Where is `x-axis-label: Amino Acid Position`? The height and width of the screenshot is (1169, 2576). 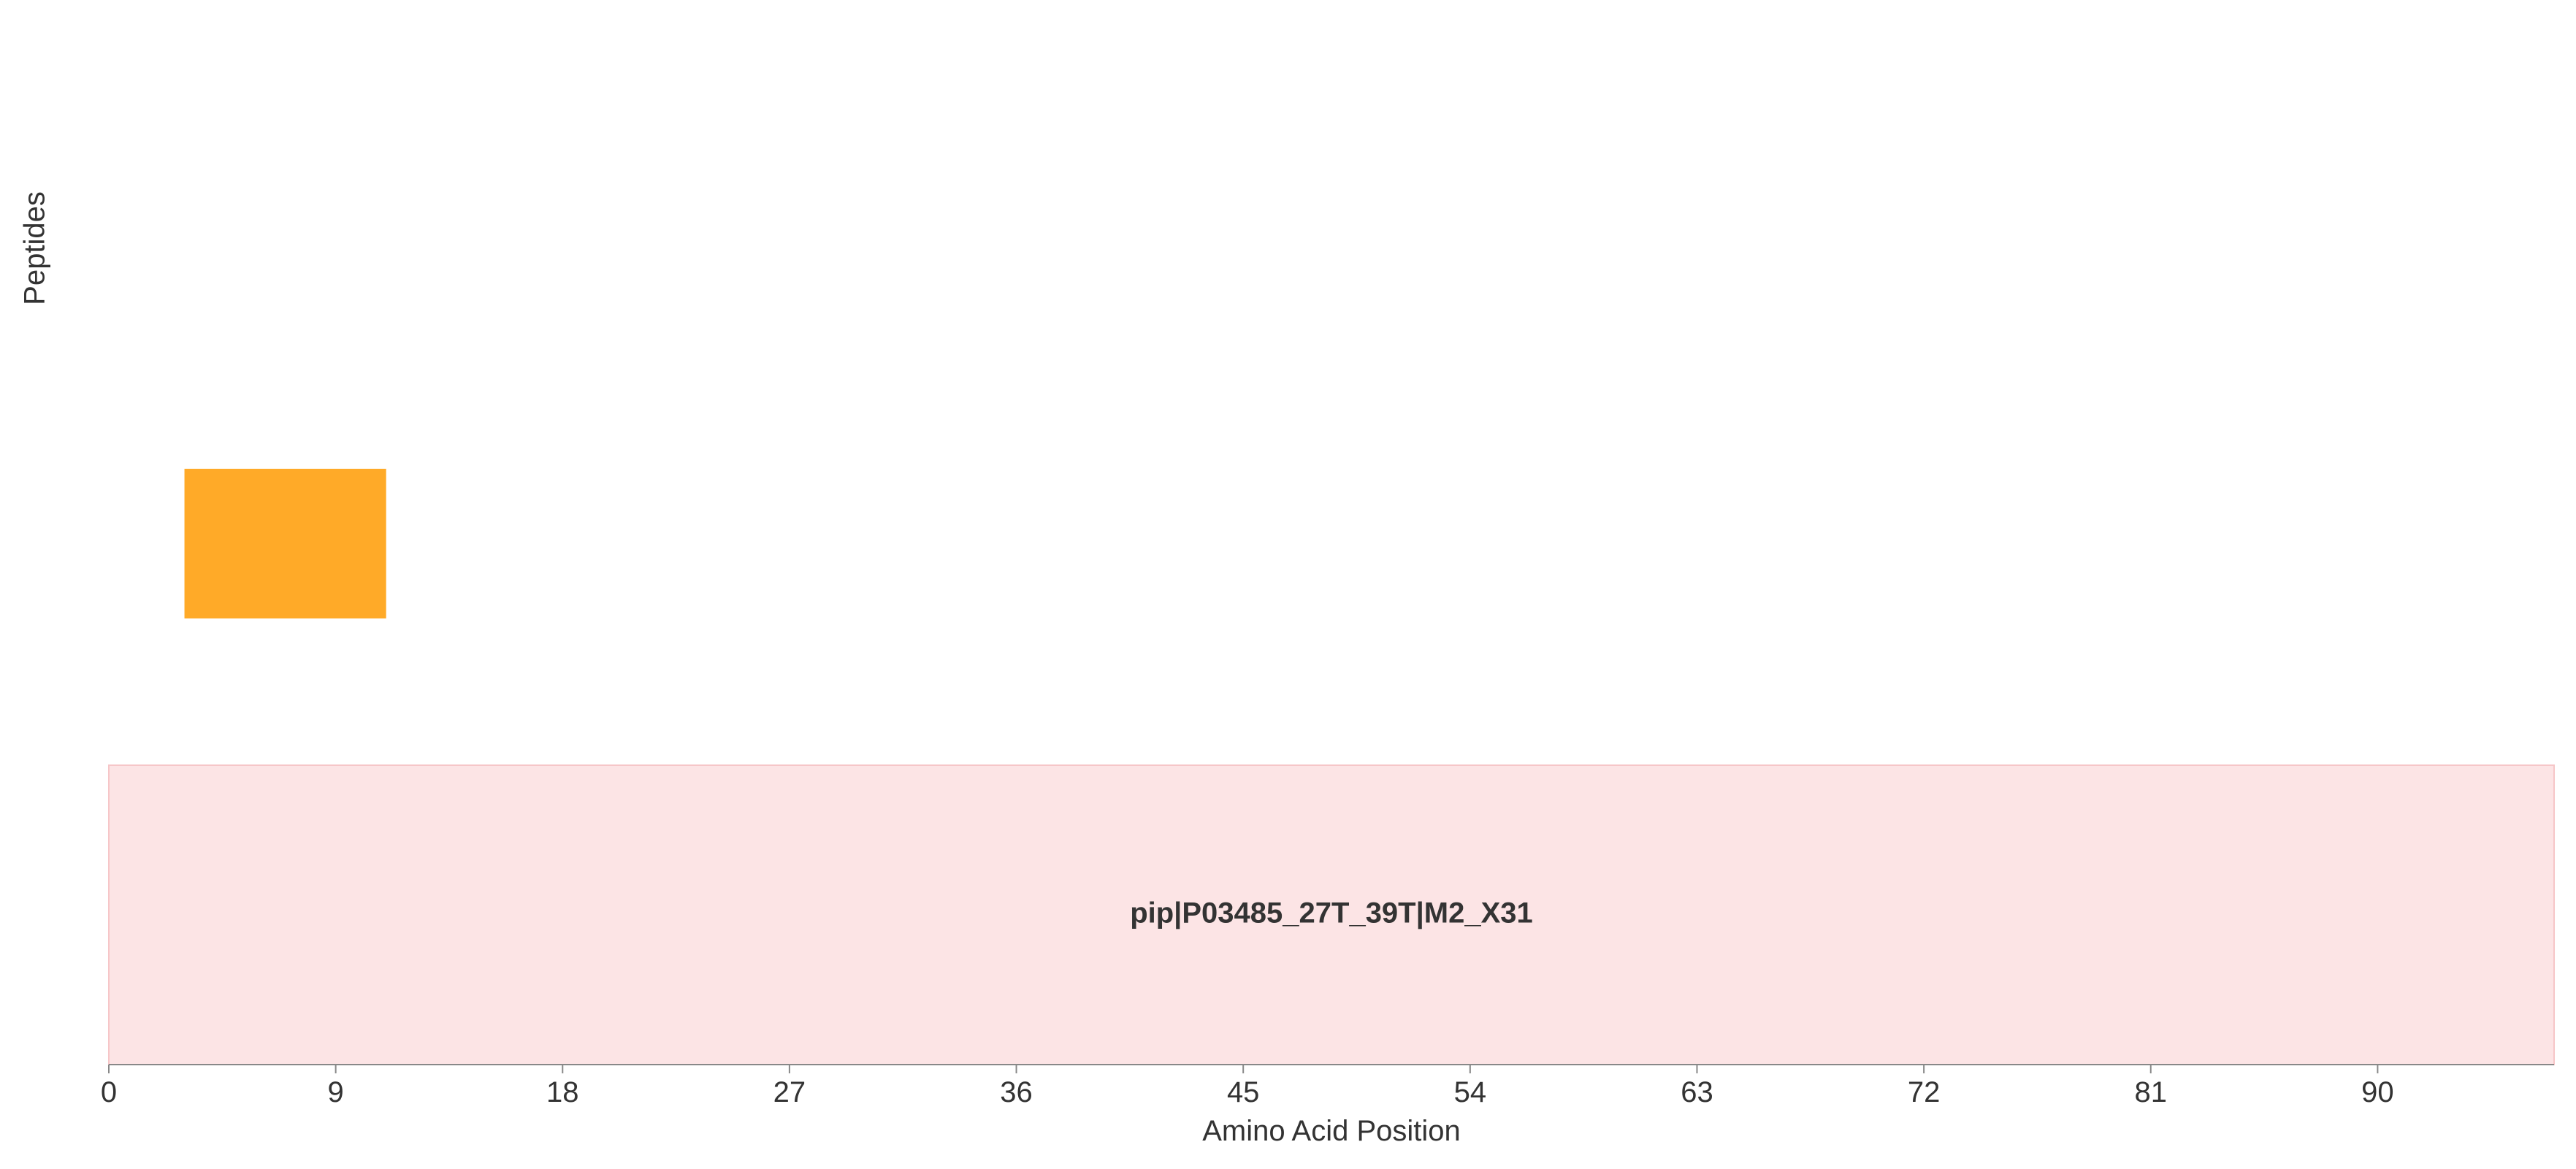 x-axis-label: Amino Acid Position is located at coordinates (1331, 1131).